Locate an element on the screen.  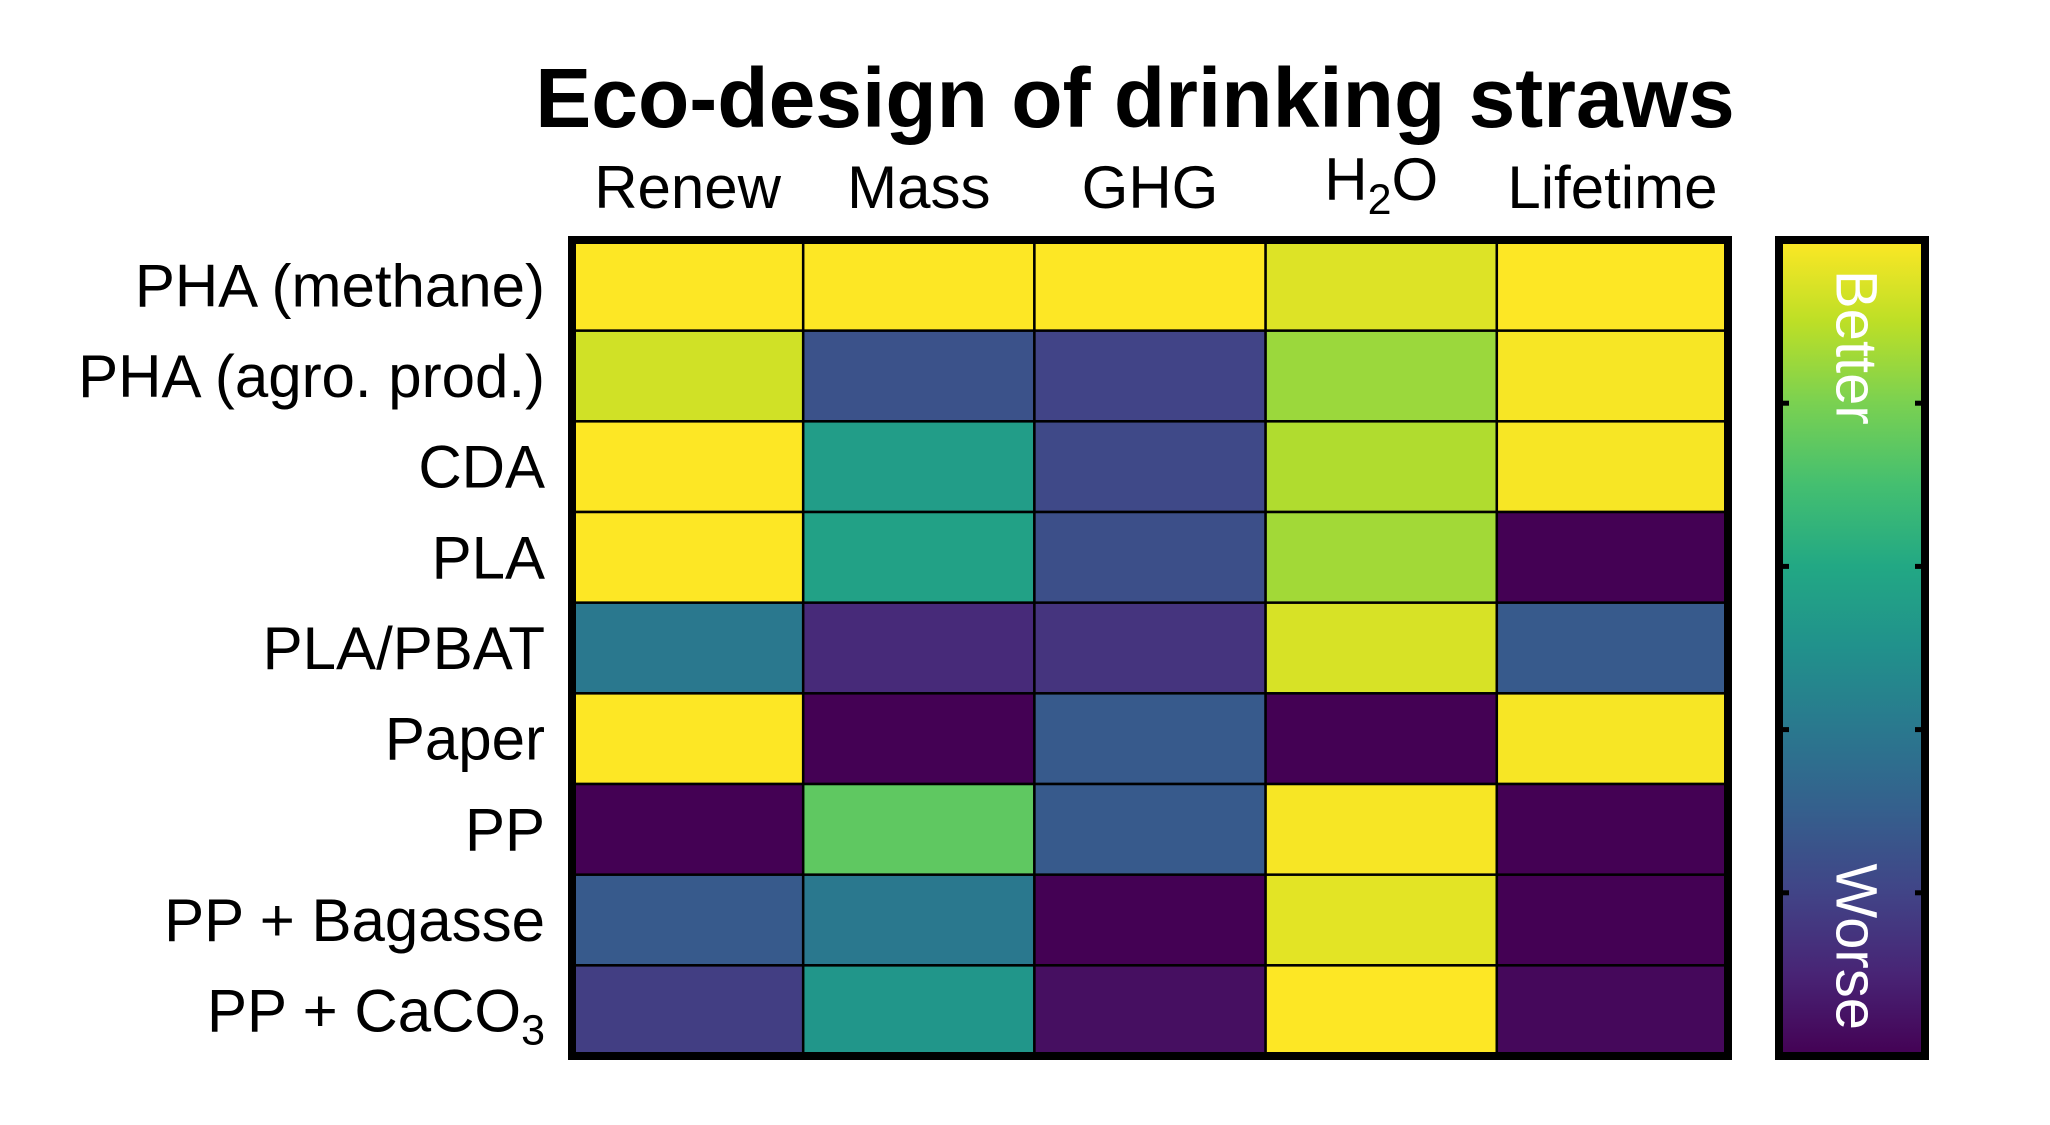
cell-paper-lifetime is located at coordinates (1612, 739).